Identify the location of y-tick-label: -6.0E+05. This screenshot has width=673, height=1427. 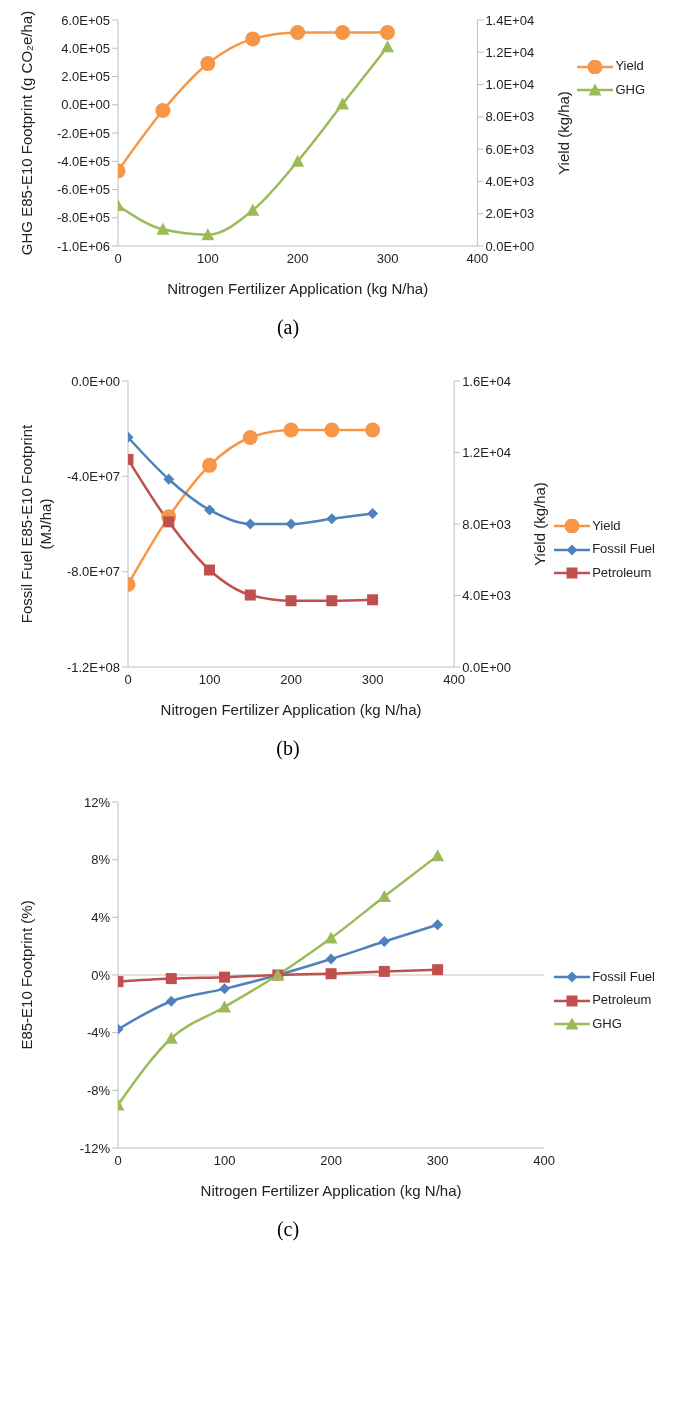
(83, 190).